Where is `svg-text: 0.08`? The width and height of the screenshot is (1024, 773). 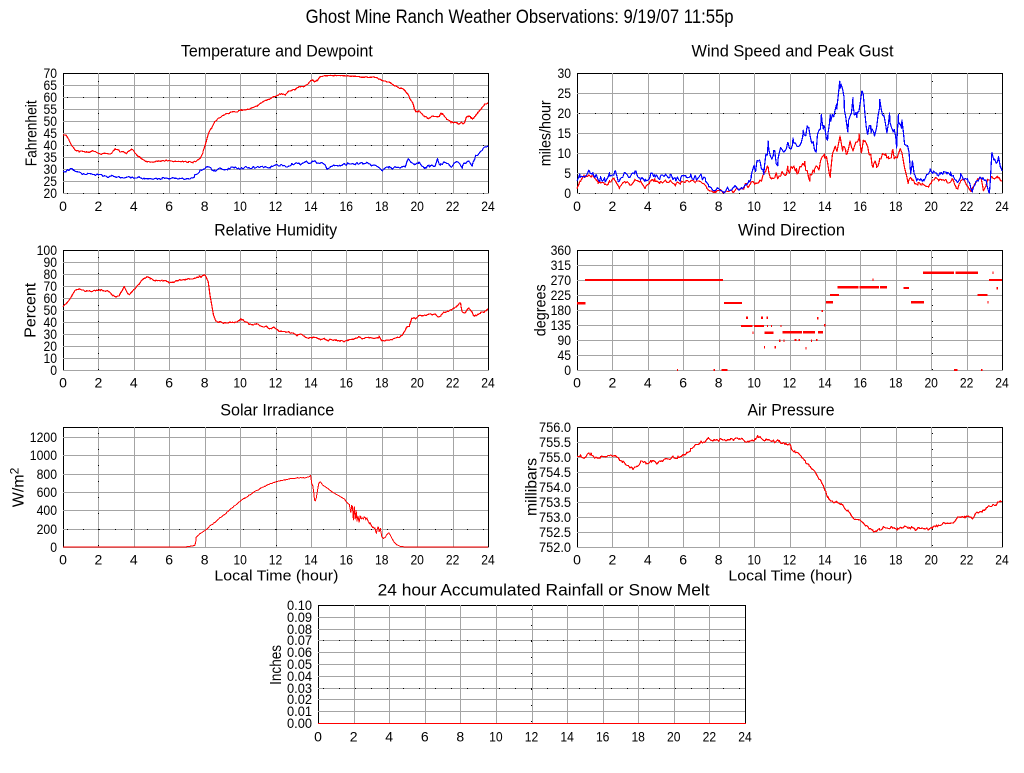 svg-text: 0.08 is located at coordinates (299, 629).